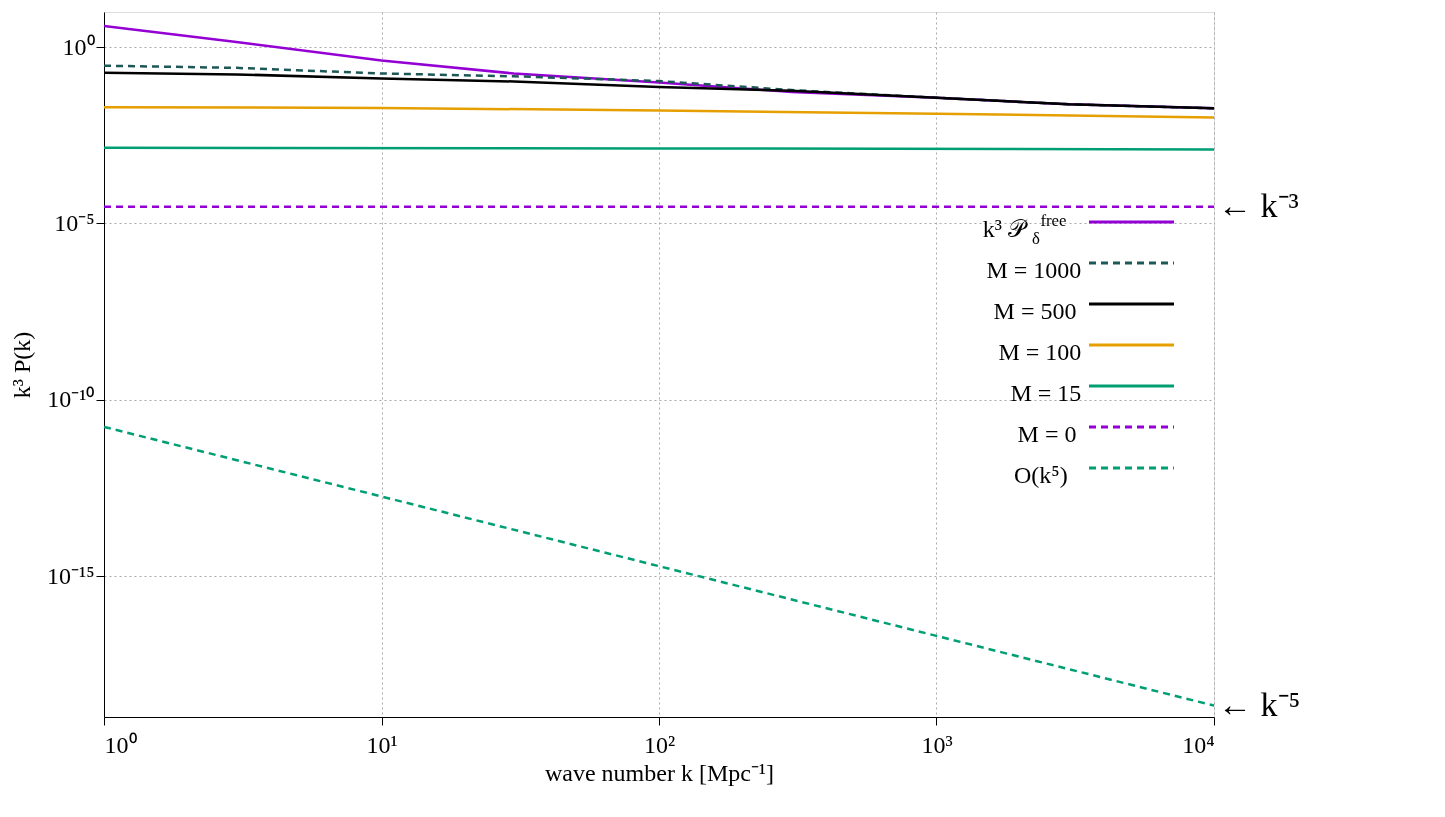 This screenshot has height=817, width=1445. Describe the element at coordinates (1198, 744) in the screenshot. I see `x-tick-label: 10⁴` at that location.